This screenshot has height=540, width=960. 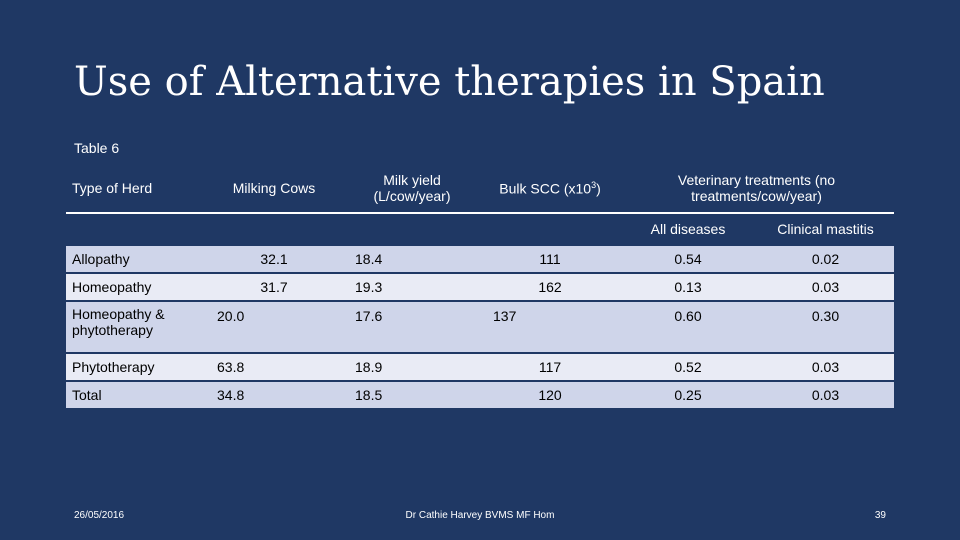 What do you see at coordinates (826, 326) in the screenshot?
I see `cell-mastitis: 0.30` at bounding box center [826, 326].